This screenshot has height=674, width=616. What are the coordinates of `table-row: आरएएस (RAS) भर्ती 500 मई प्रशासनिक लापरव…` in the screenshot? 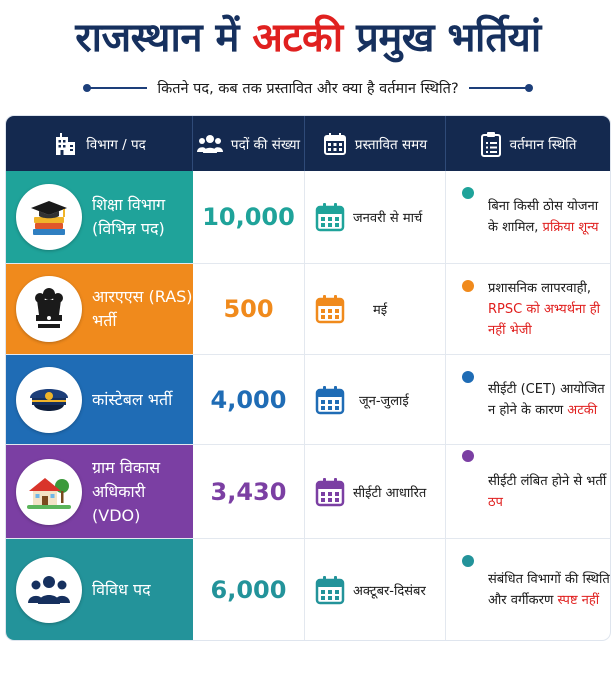 It's located at (308, 309).